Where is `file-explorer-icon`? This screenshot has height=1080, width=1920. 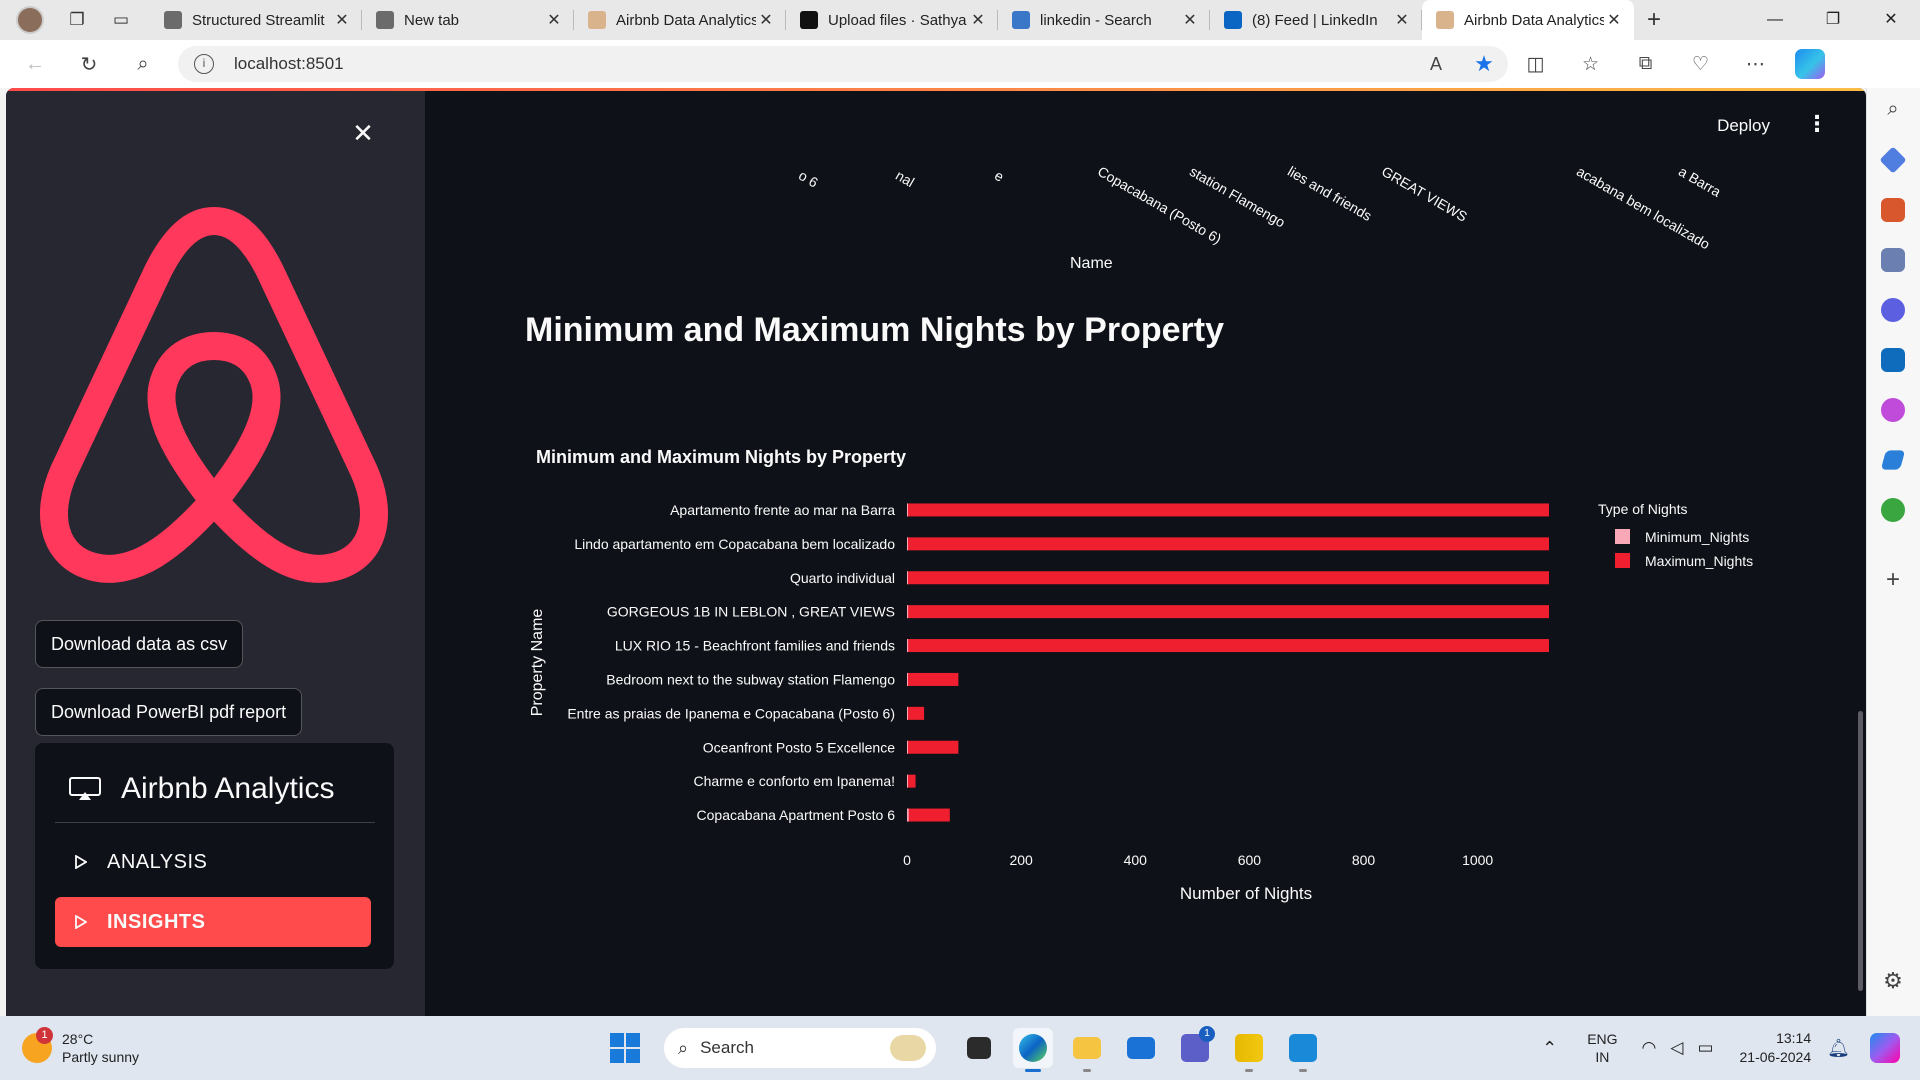 file-explorer-icon is located at coordinates (1087, 1050).